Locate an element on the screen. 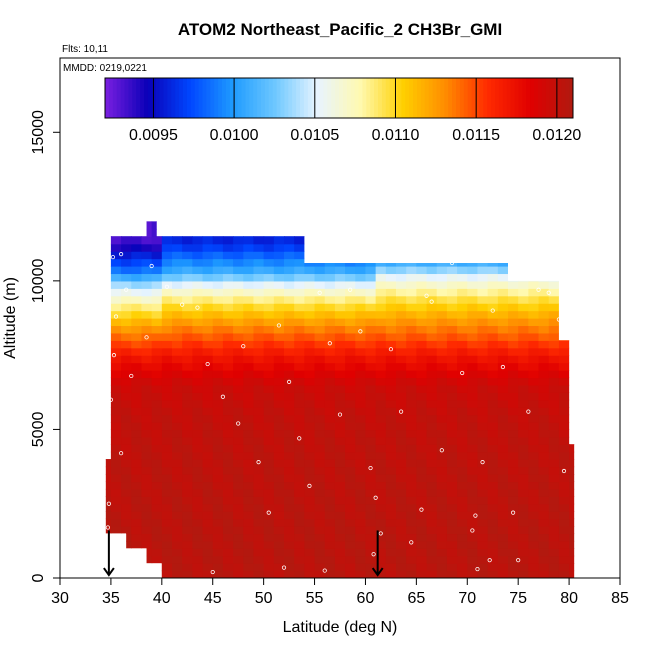 This screenshot has height=650, width=650. x-tick-label: 35 is located at coordinates (111, 598).